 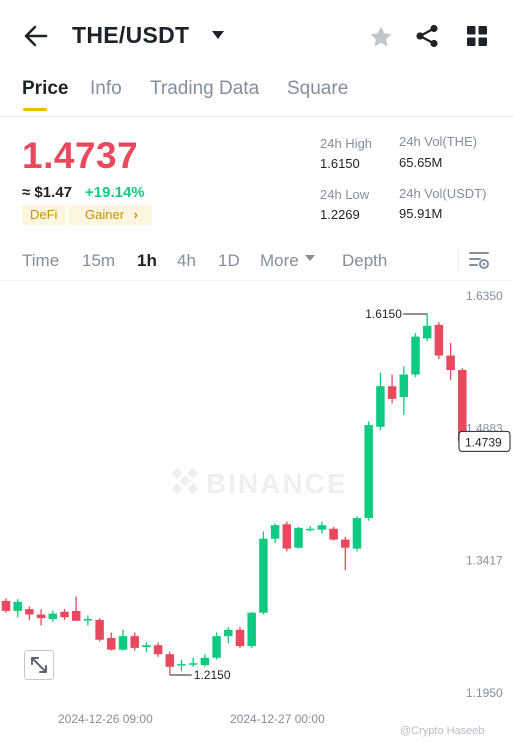 What do you see at coordinates (35, 109) in the screenshot?
I see `active-tab-indicator` at bounding box center [35, 109].